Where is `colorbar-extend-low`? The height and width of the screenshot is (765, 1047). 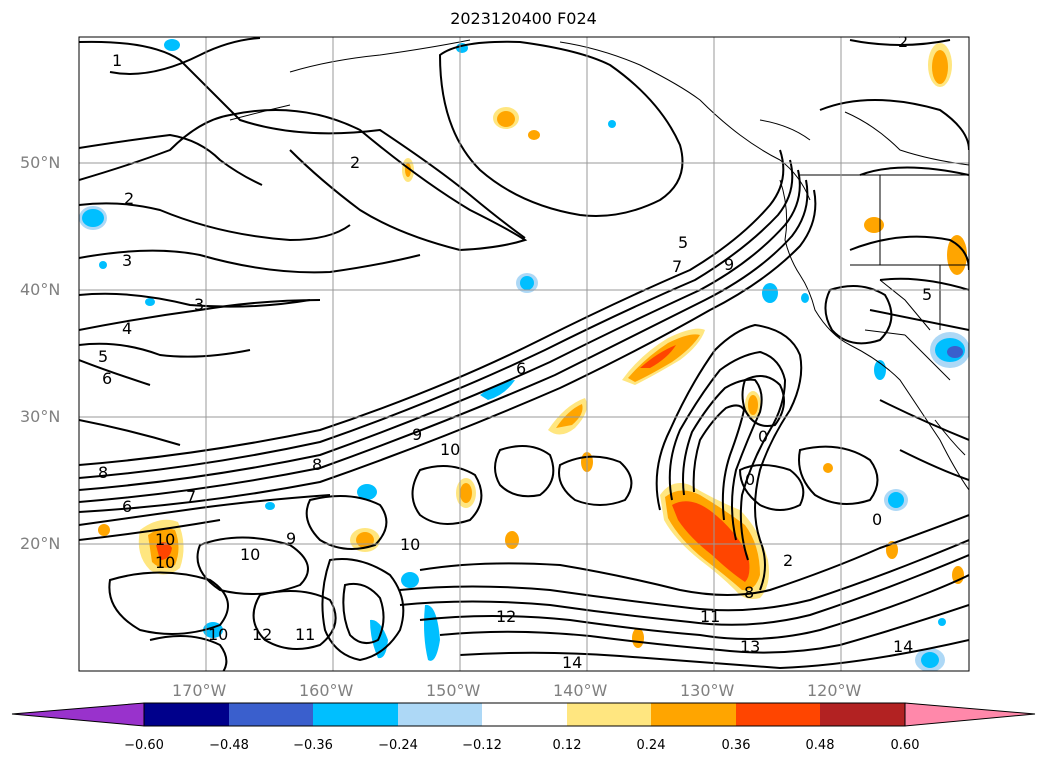 colorbar-extend-low is located at coordinates (78, 714).